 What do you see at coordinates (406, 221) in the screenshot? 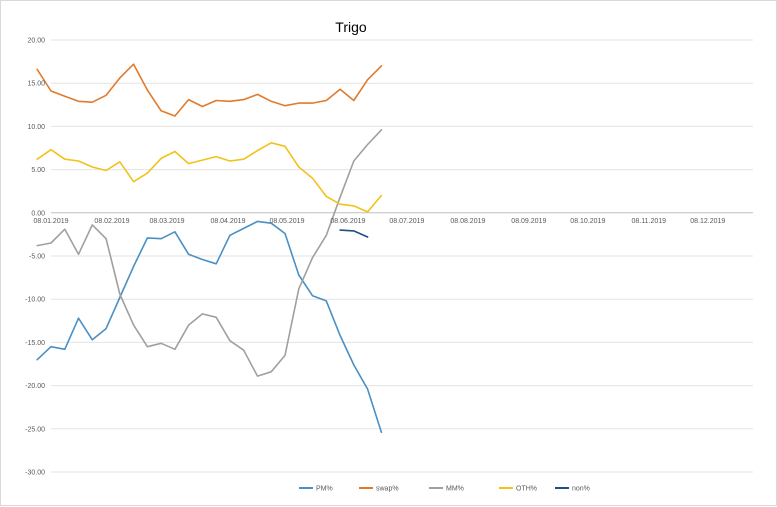
I see `x-tick-label: 08.07.2019` at bounding box center [406, 221].